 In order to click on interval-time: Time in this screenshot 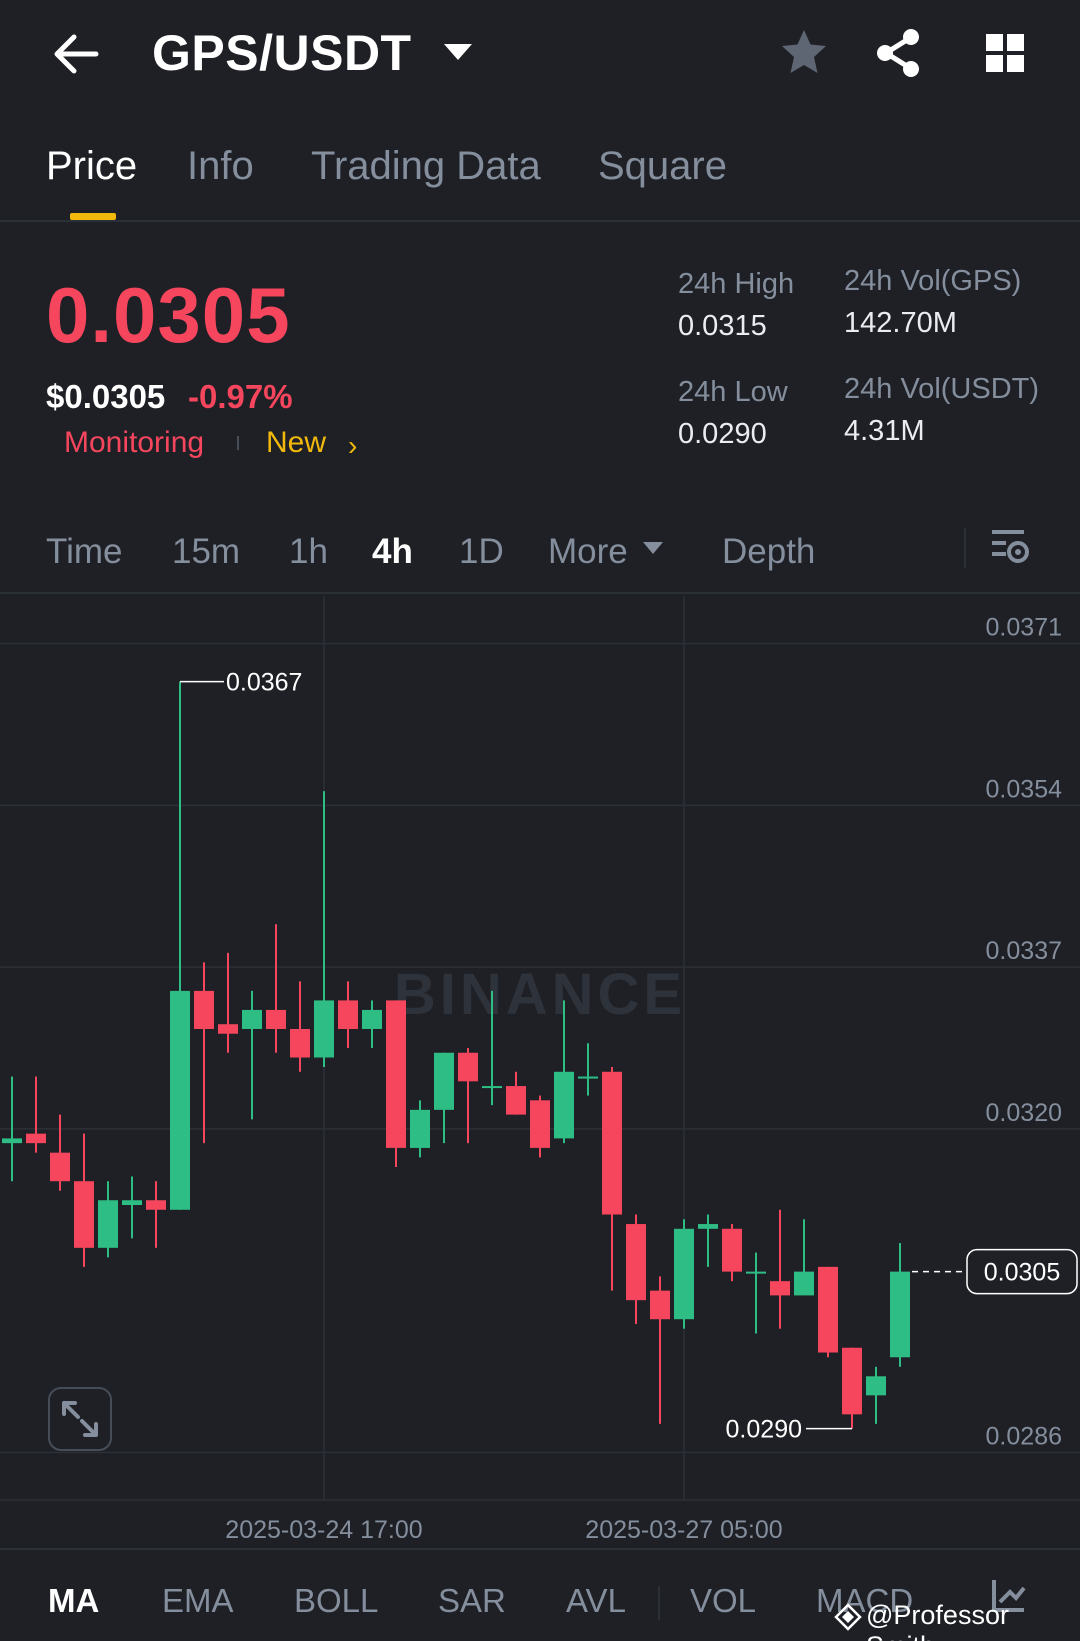, I will do `click(84, 551)`.